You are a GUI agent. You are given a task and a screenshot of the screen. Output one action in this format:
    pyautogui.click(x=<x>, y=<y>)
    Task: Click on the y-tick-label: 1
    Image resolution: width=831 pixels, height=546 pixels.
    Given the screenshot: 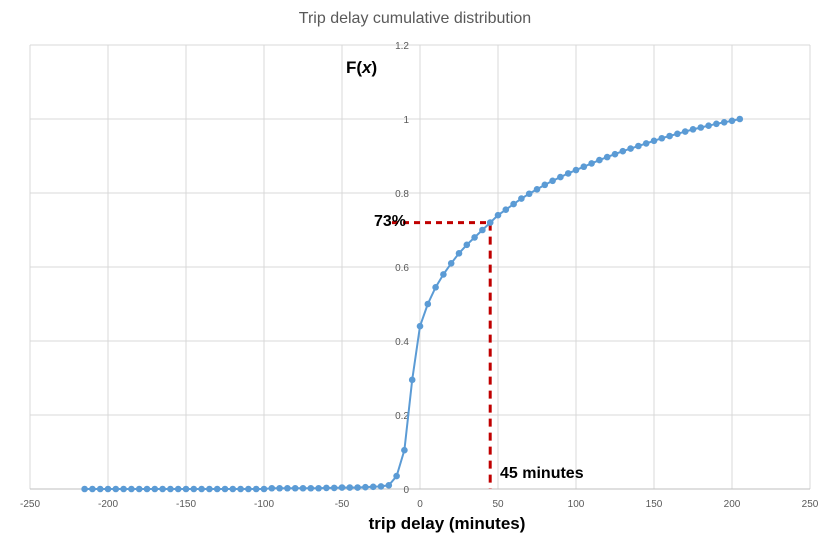 What is the action you would take?
    pyautogui.click(x=406, y=120)
    